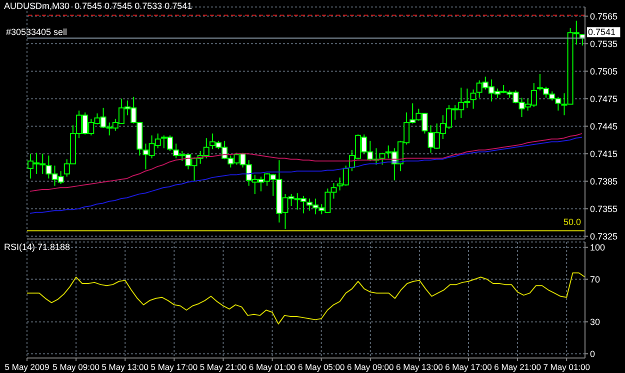 The width and height of the screenshot is (625, 373). I want to click on x-tick-label: 5 May 17:00, so click(174, 367).